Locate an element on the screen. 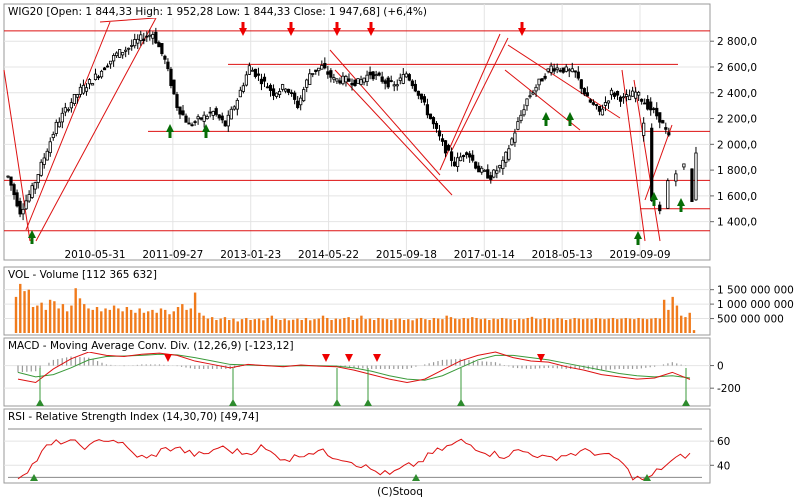  macd-tick-label: -200 is located at coordinates (729, 389).